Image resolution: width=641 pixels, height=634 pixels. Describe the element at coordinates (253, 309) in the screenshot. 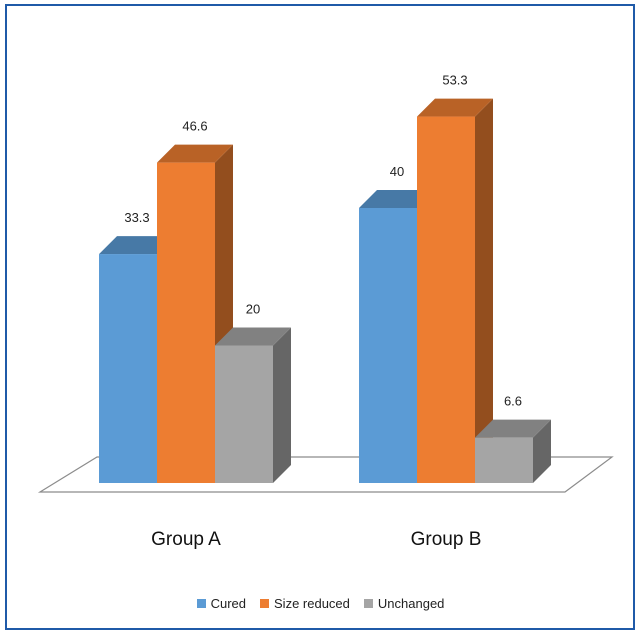

I see `data-label-group-a-unchanged: 20` at that location.